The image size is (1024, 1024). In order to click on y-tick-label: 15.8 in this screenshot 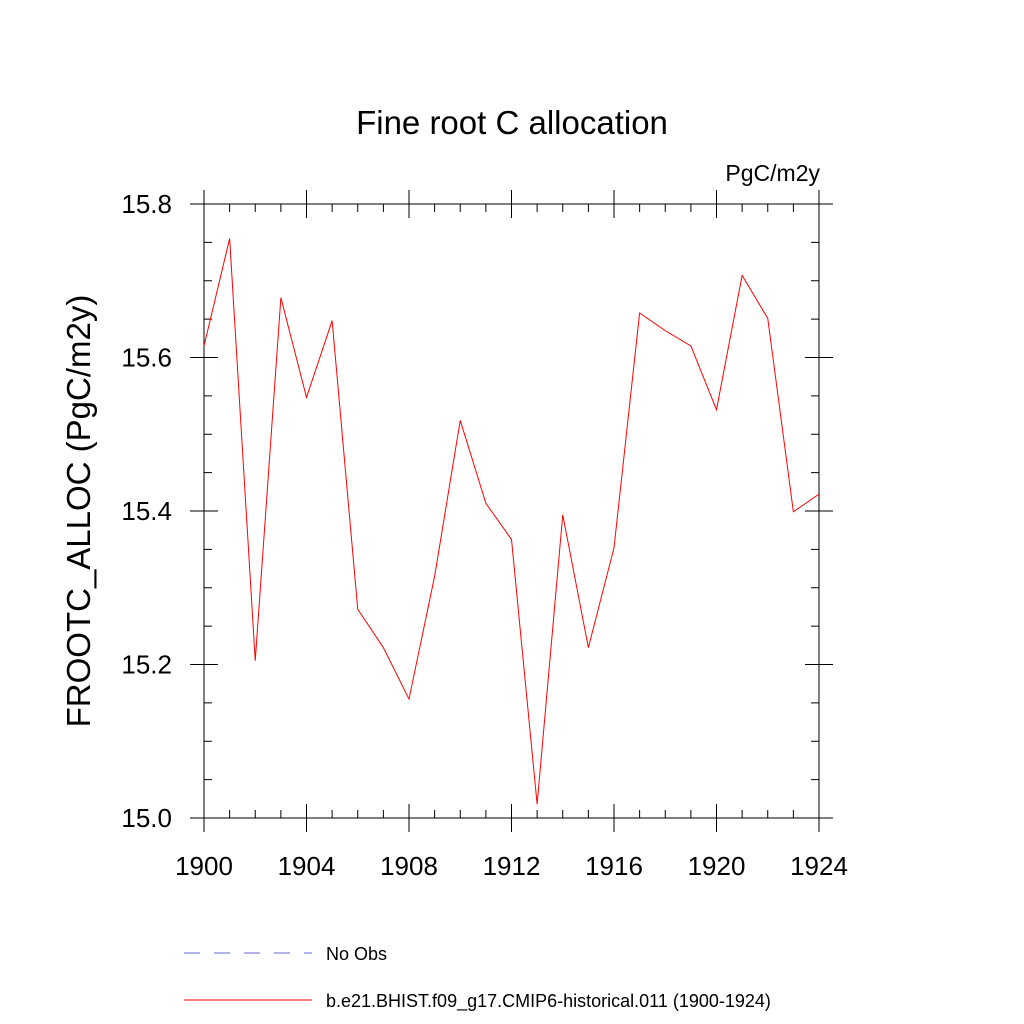, I will do `click(146, 204)`.